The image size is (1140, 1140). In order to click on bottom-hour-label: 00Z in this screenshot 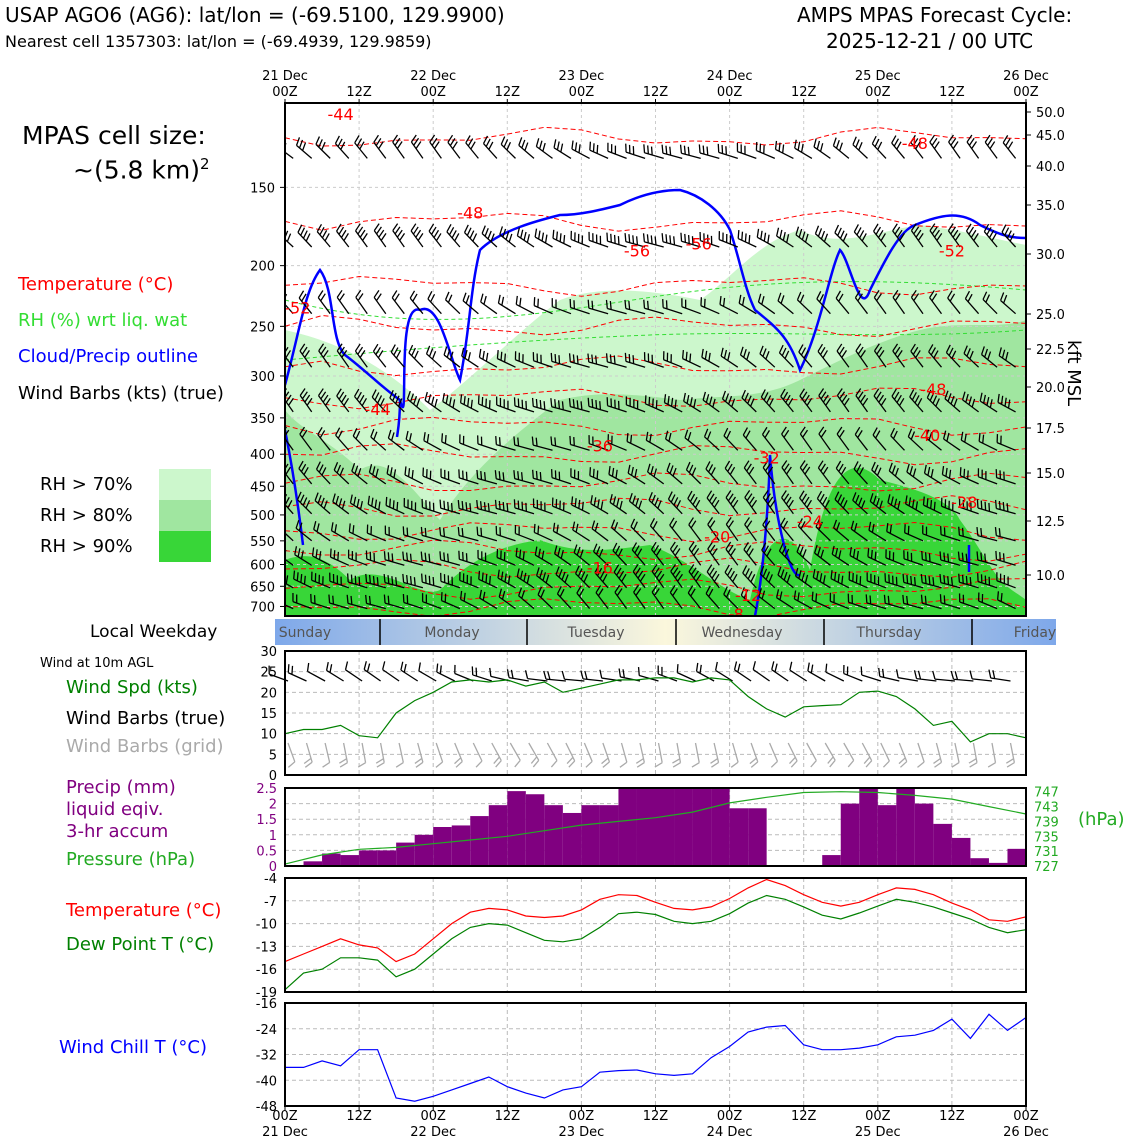, I will do `click(1026, 1116)`.